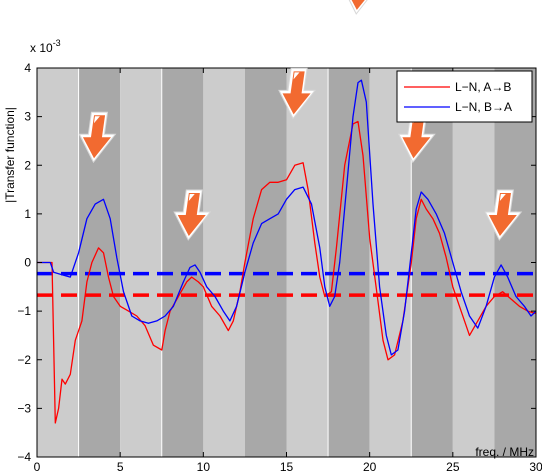  Describe the element at coordinates (24, 360) in the screenshot. I see `y-tick-label: −2` at that location.